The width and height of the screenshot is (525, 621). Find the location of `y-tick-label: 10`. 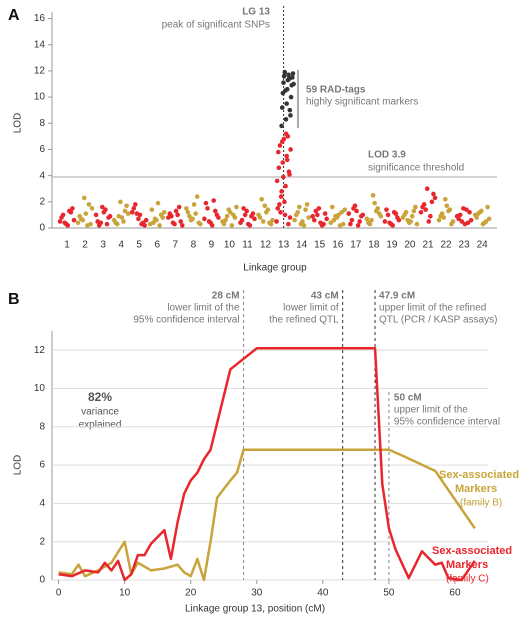

y-tick-label: 10 is located at coordinates (40, 388).